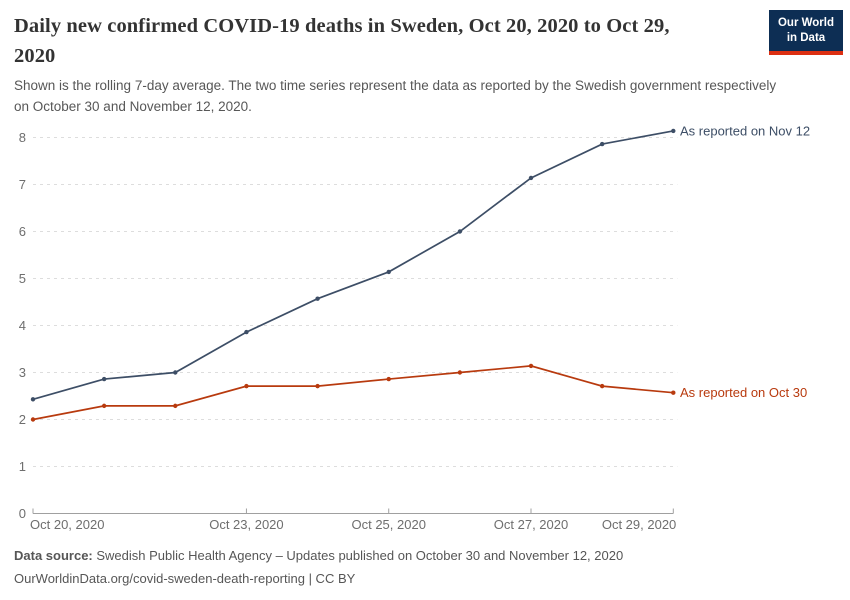 The width and height of the screenshot is (850, 600). I want to click on x-tick-label: Oct 25, 2020, so click(388, 524).